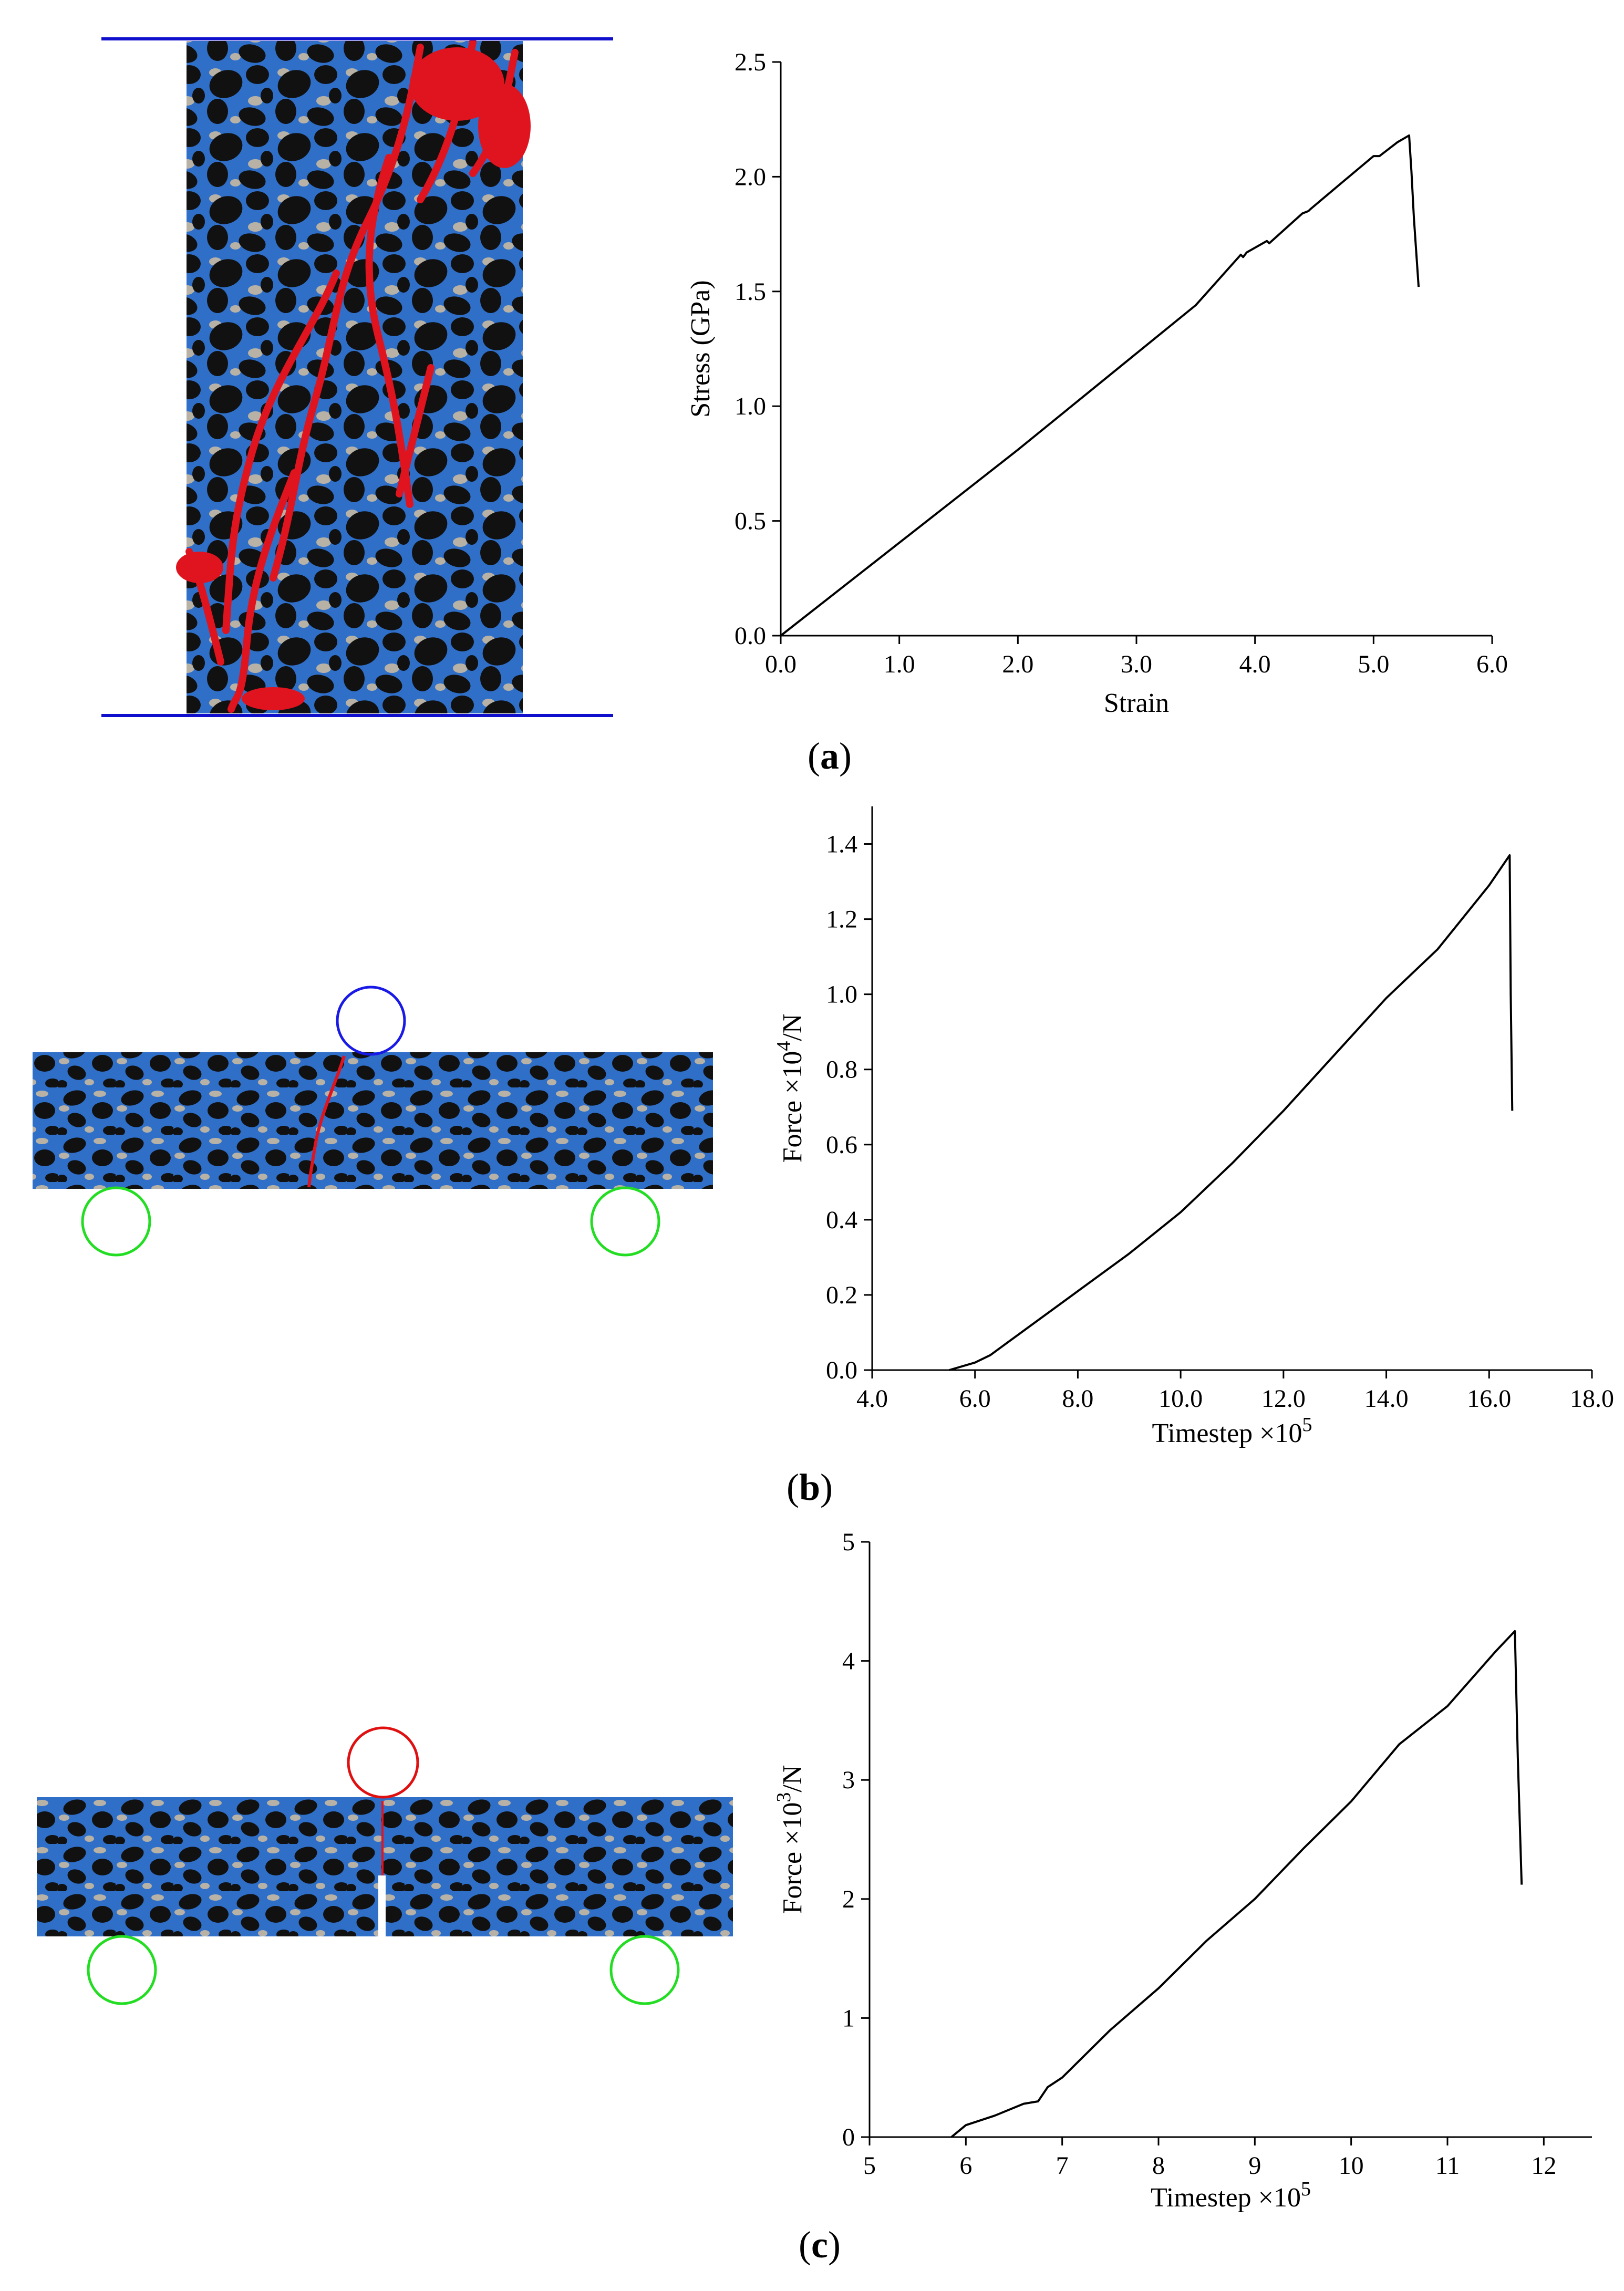 The image size is (1624, 2291). Describe the element at coordinates (1374, 664) in the screenshot. I see `x-tick-label: 5.0` at that location.